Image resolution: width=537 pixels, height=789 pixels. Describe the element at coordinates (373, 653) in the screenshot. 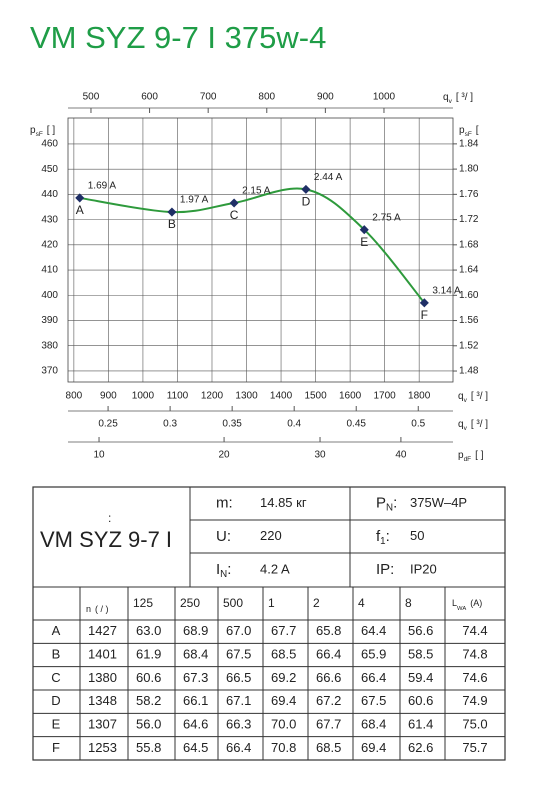

I see `table-cell: 65.9` at that location.